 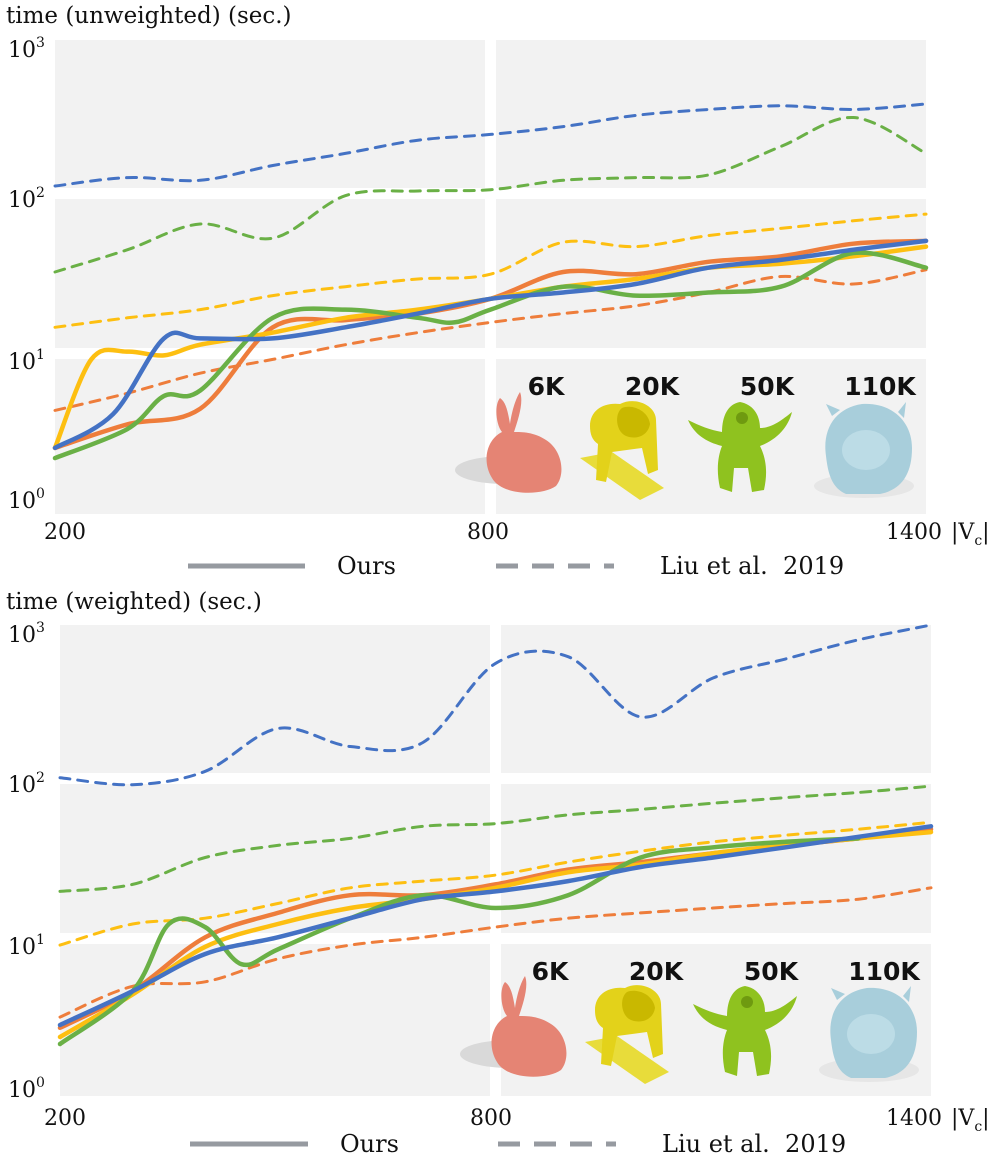 I want to click on series-line-50k-ours, so click(x=459, y=941).